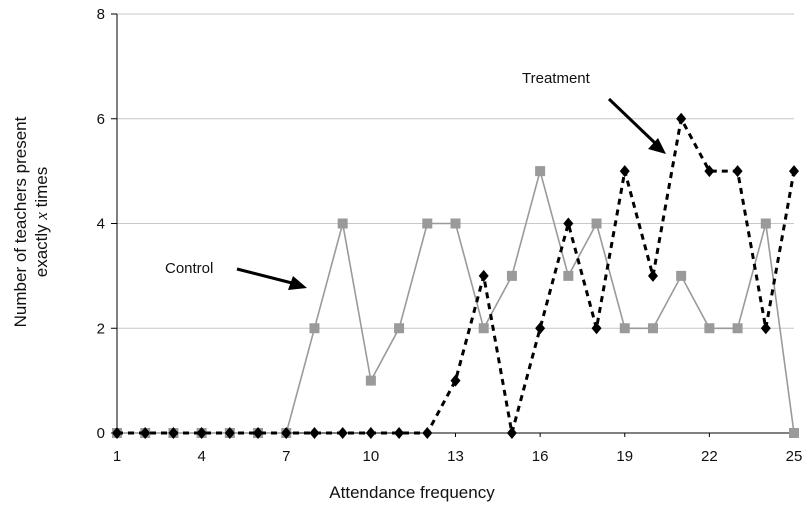 The image size is (804, 505). I want to click on control-annotation: Control, so click(236, 275).